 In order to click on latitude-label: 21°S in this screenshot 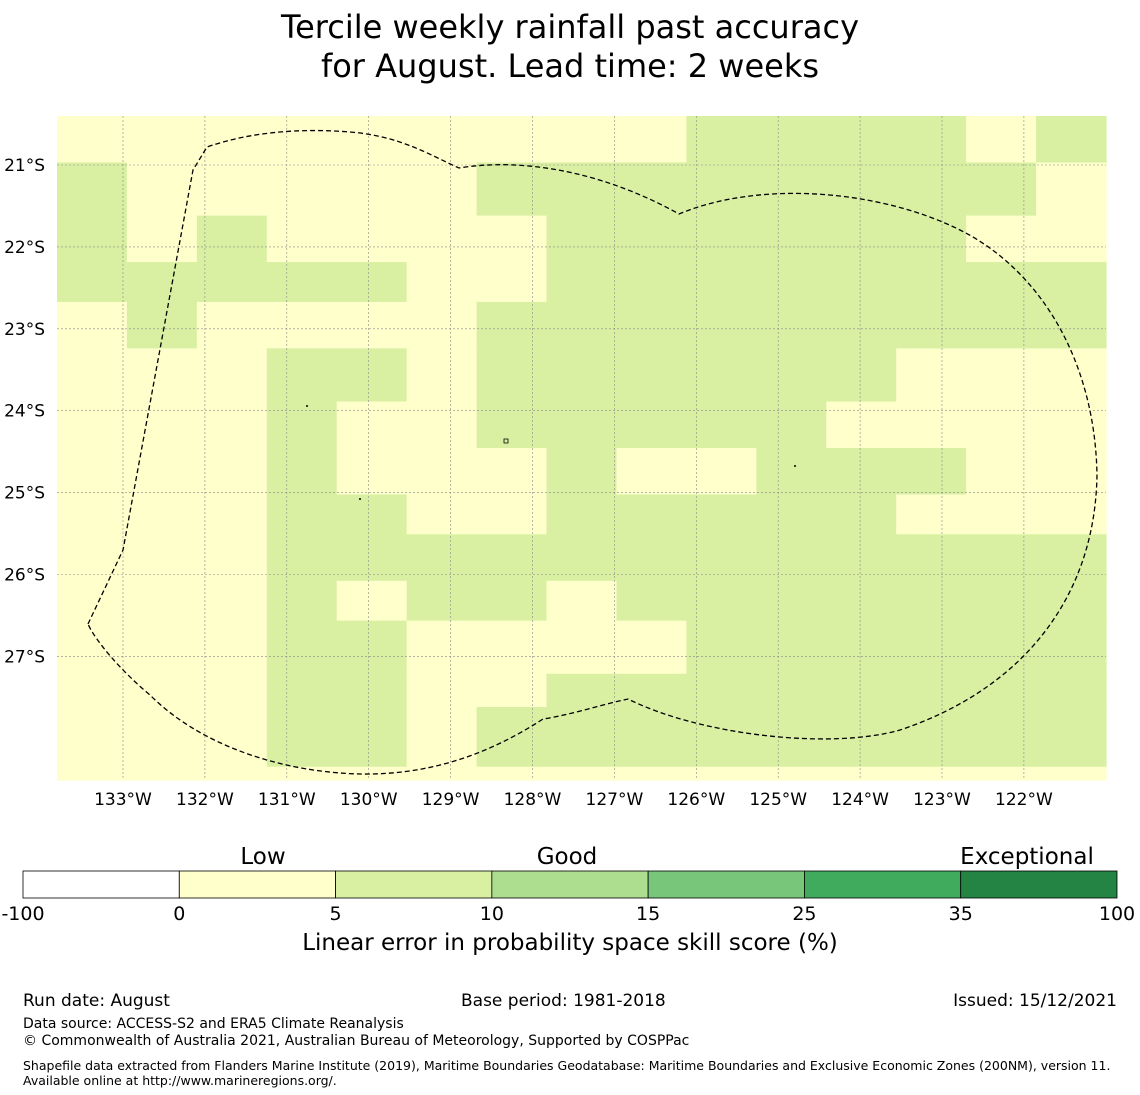, I will do `click(24, 166)`.